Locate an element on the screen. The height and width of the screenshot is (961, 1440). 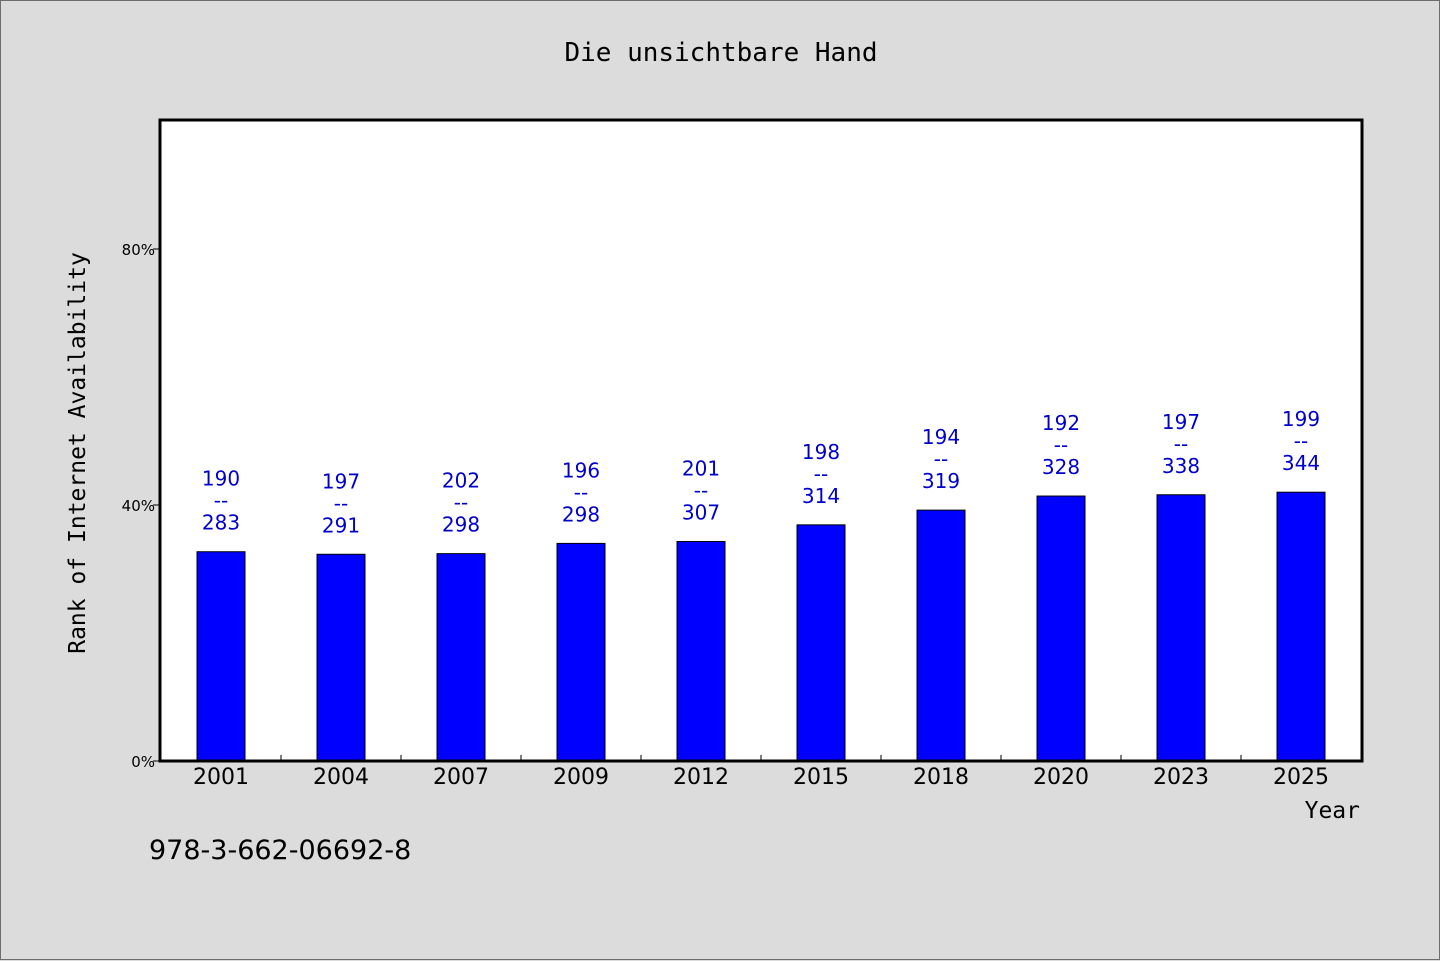
y-axis: 0% 40% 80% is located at coordinates (141, 506).